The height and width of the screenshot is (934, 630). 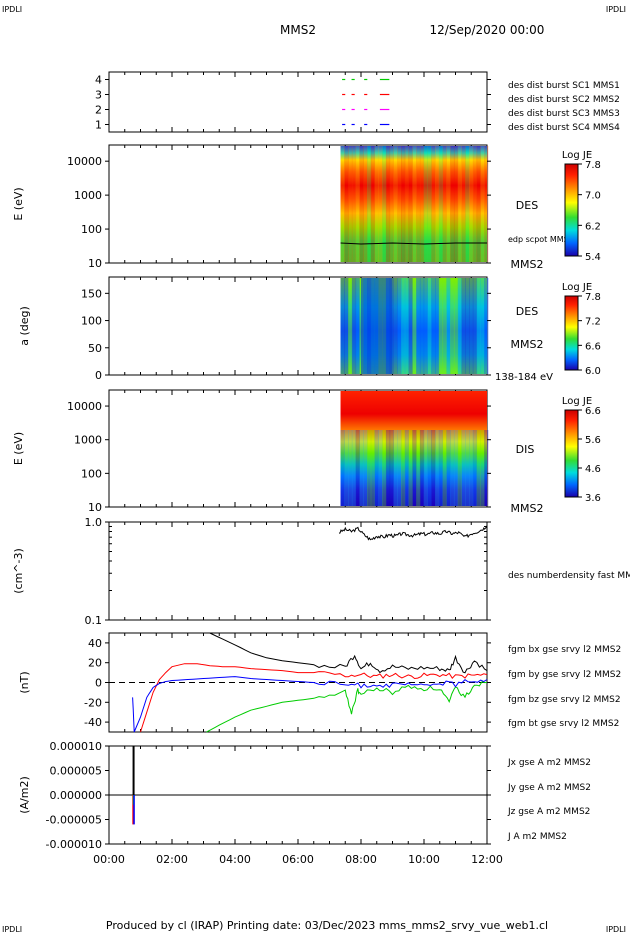 What do you see at coordinates (95, 663) in the screenshot?
I see `y-tick-label: 20` at bounding box center [95, 663].